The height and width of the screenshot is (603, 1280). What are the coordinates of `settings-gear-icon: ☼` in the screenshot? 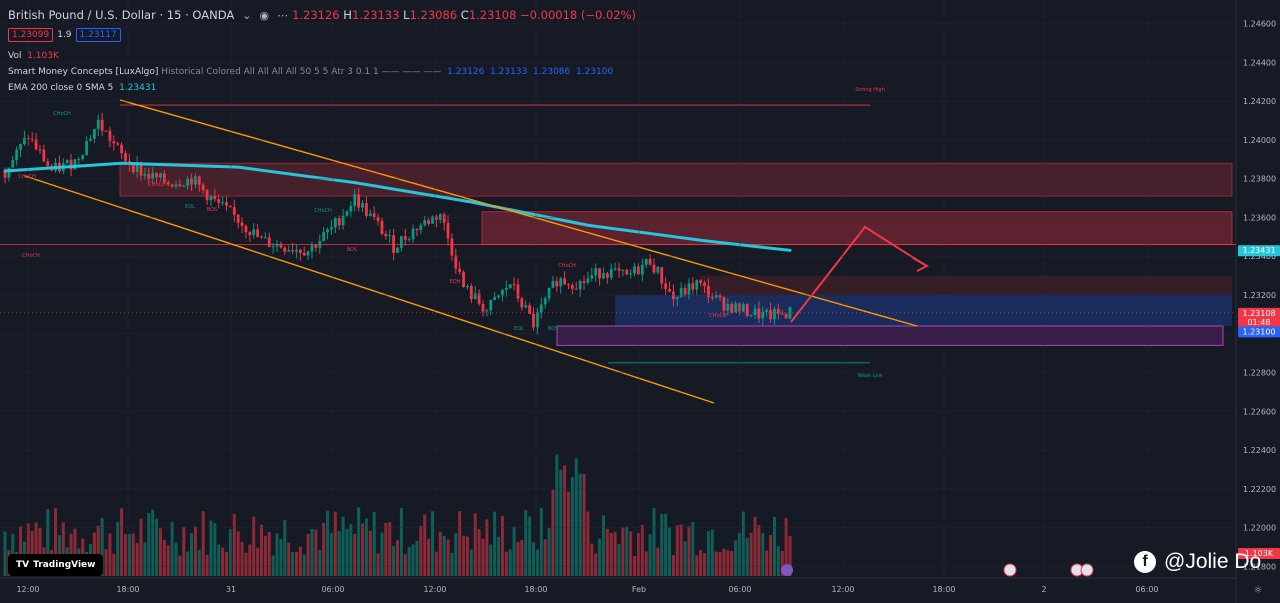 It's located at (1258, 590).